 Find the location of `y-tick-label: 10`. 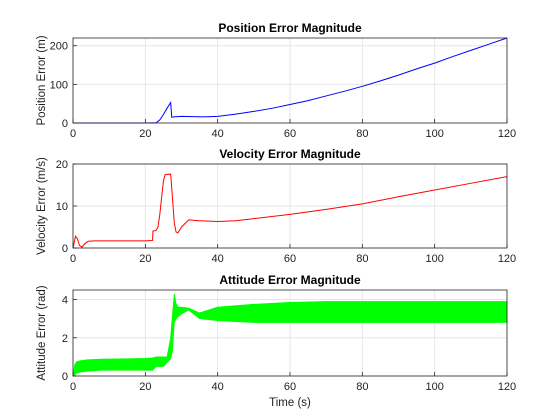

y-tick-label: 10 is located at coordinates (62, 207).